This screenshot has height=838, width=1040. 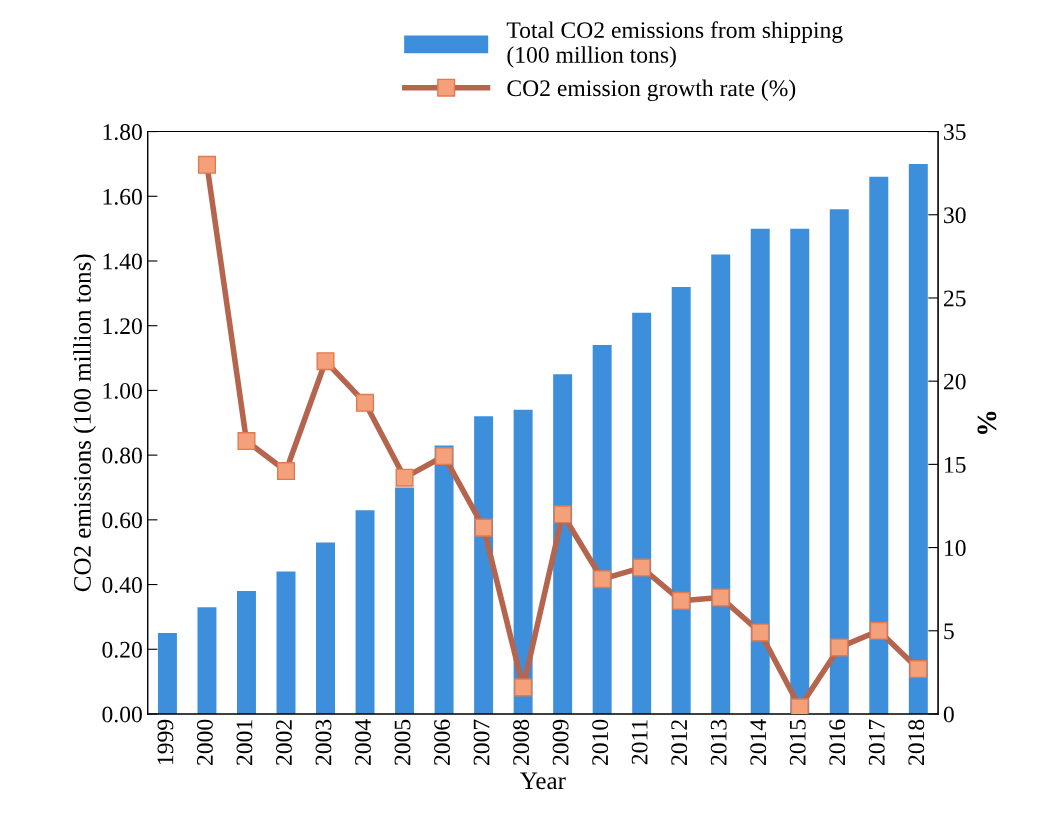 I want to click on x-tick-label: 2002, so click(x=283, y=743).